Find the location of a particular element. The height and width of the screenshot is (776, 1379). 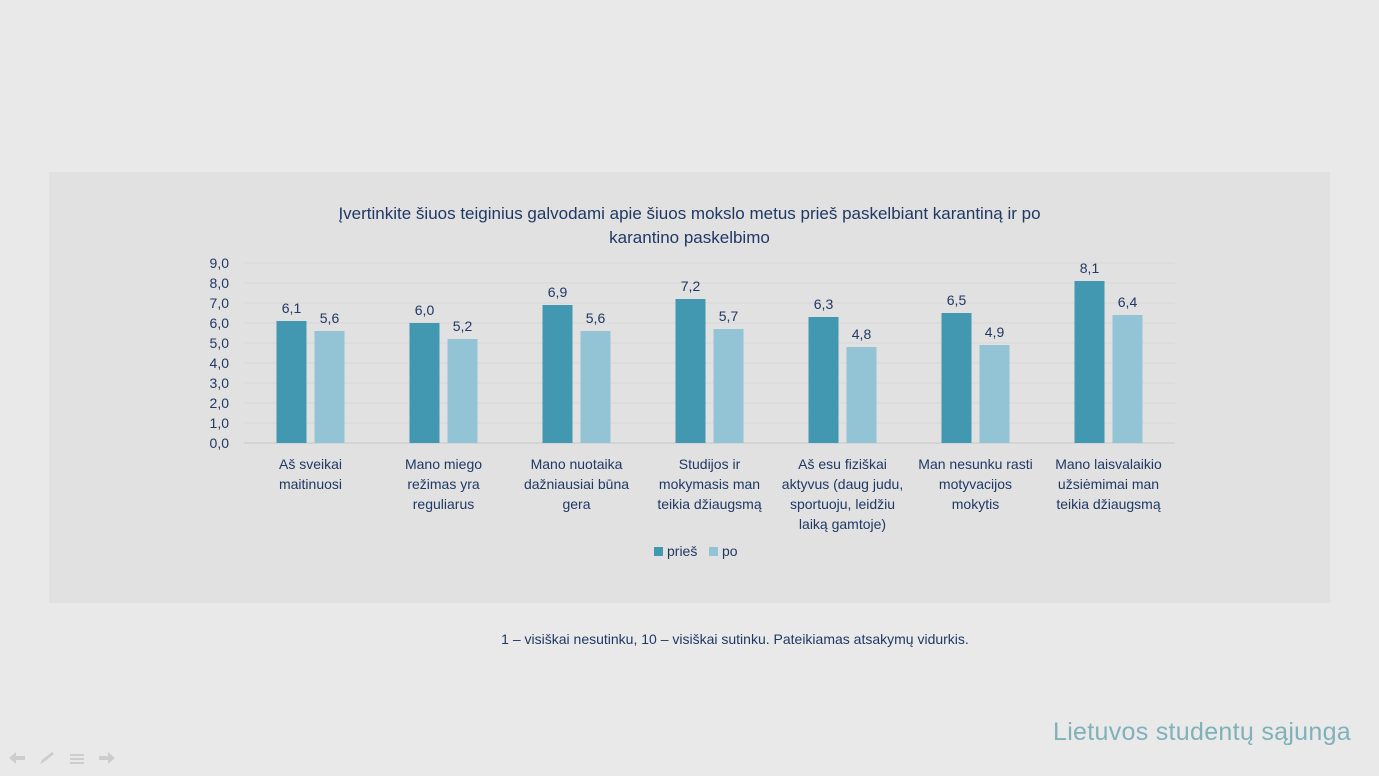

data-label: 6,3 is located at coordinates (824, 304).